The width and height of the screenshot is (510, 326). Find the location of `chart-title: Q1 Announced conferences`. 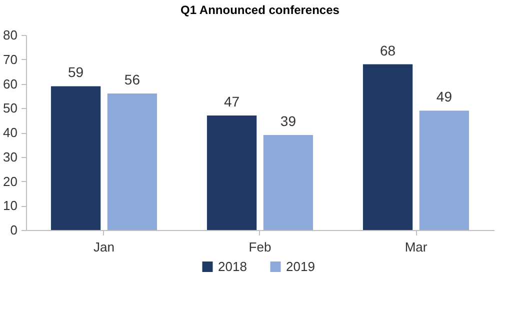

chart-title: Q1 Announced conferences is located at coordinates (260, 10).